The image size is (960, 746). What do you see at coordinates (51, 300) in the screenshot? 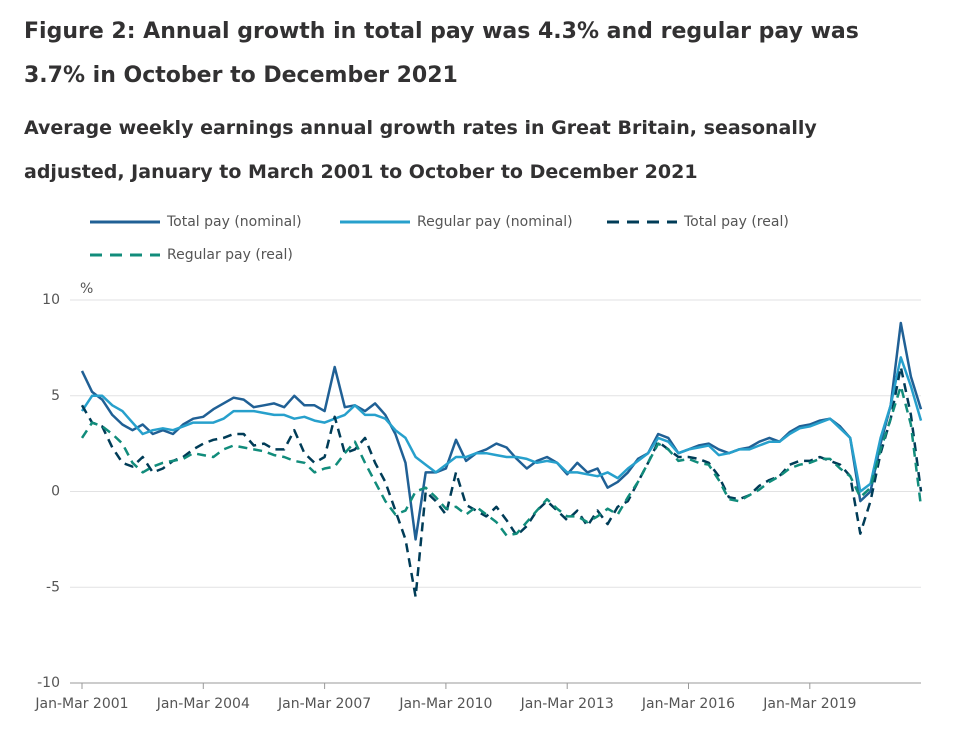
I see `y-tick-label: 10` at bounding box center [51, 300].